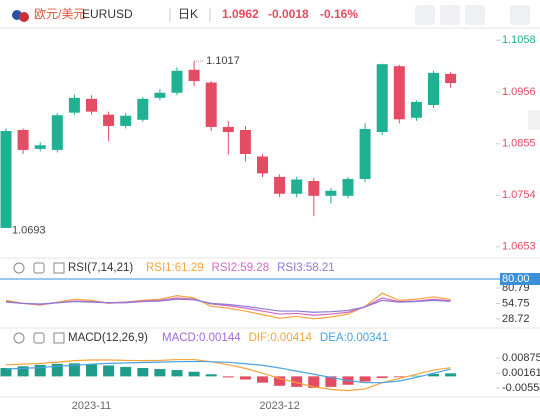  Describe the element at coordinates (92, 406) in the screenshot. I see `x-tick-label: 2023-11` at that location.